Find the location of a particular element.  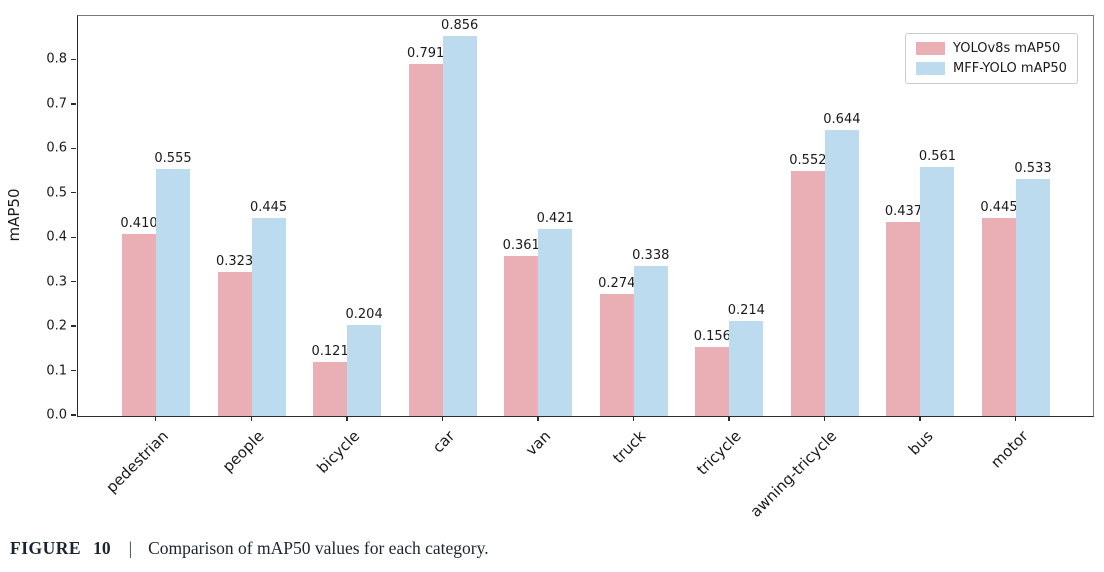

legend-swatch-mff-yolo is located at coordinates (930, 68).